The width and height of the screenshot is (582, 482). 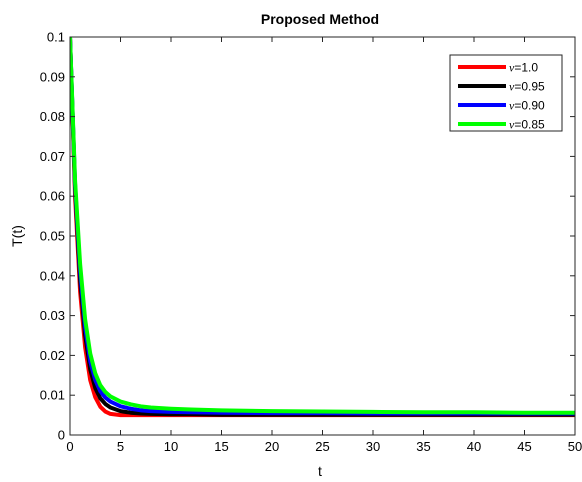 What do you see at coordinates (527, 106) in the screenshot?
I see `legend-label: ν=0.90` at bounding box center [527, 106].